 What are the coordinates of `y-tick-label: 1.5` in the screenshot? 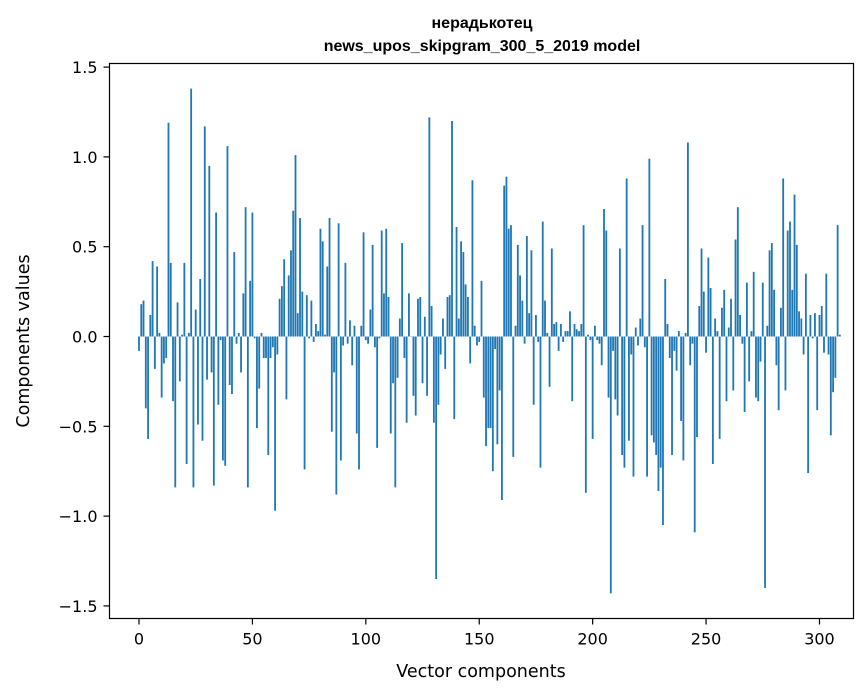 It's located at (84, 67).